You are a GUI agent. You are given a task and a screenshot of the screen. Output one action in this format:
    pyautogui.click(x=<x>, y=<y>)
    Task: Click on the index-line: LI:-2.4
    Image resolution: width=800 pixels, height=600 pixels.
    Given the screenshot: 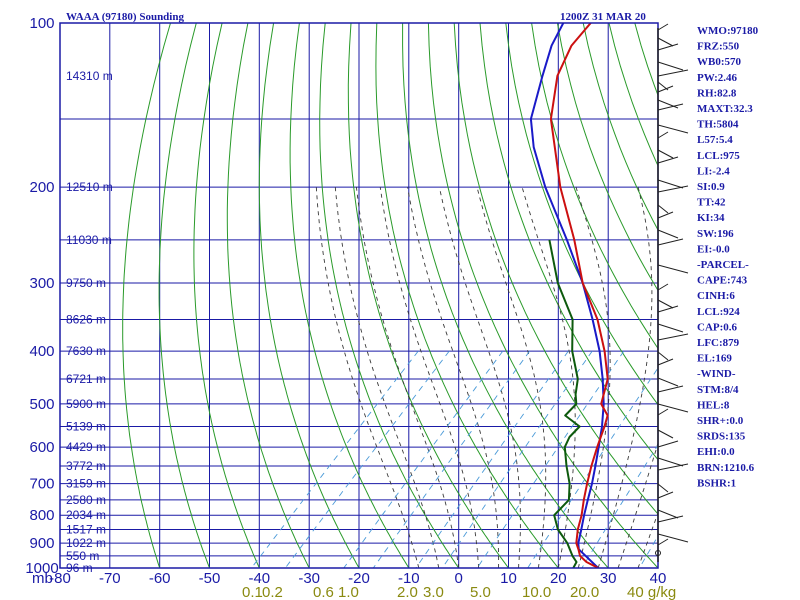 What is the action you would take?
    pyautogui.click(x=713, y=171)
    